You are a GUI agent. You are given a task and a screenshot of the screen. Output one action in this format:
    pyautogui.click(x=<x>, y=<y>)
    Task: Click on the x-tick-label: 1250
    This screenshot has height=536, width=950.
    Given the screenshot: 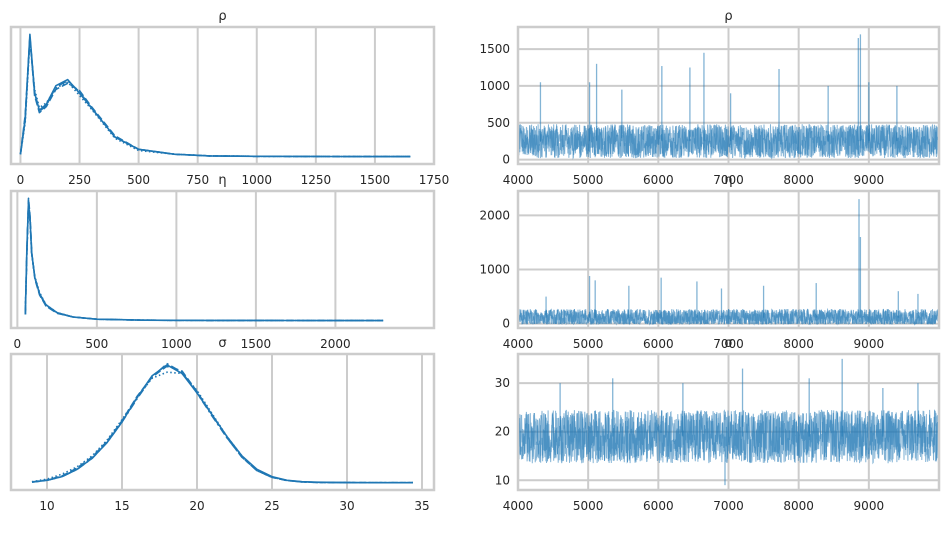 What is the action you would take?
    pyautogui.click(x=316, y=180)
    